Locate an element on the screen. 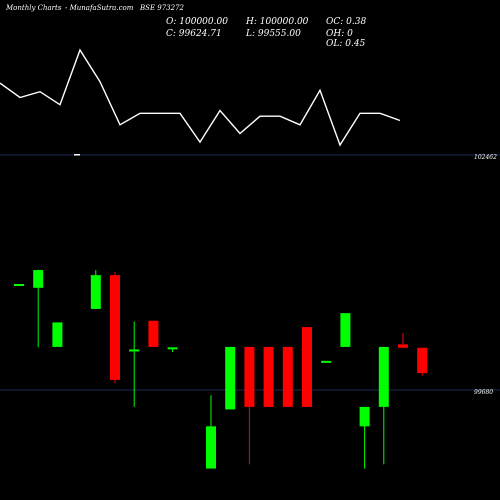  ohlc-high: H: 100000.00 is located at coordinates (277, 22).